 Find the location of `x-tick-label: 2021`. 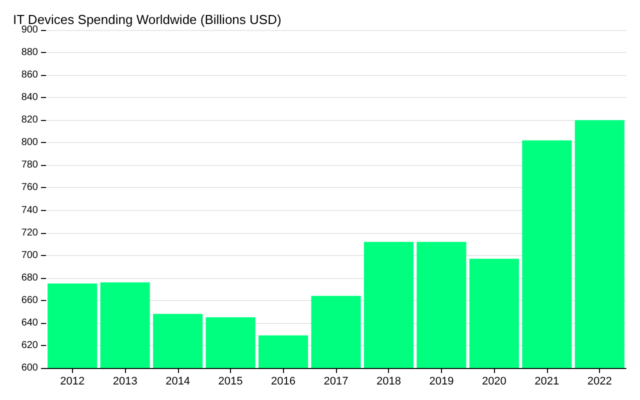

x-tick-label: 2021 is located at coordinates (547, 382).